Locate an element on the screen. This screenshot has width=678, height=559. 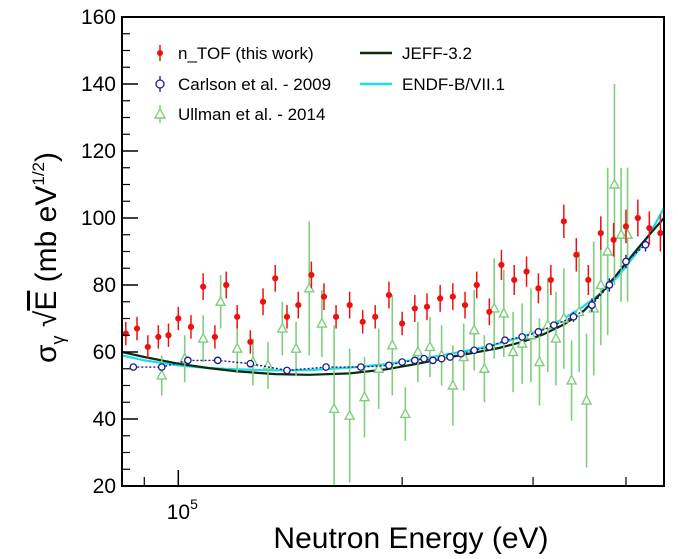
y-axis-label: σγ √E (mb eV1/2) is located at coordinates (48, 257).